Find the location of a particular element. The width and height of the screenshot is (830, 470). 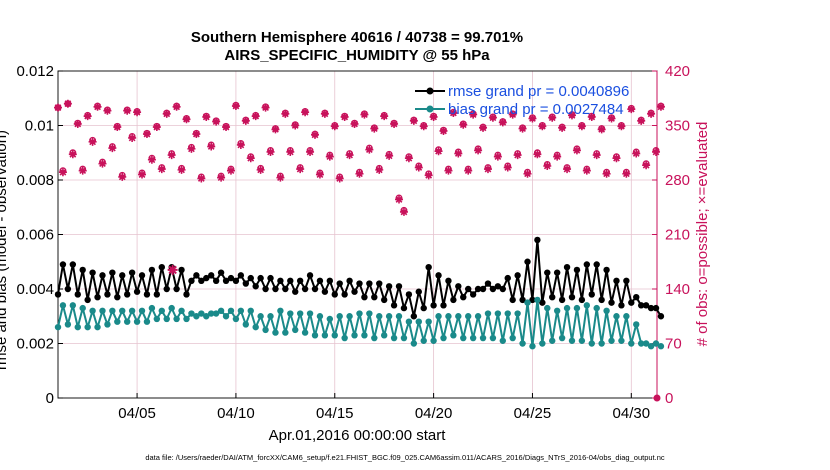

legend-bias-label: bias grand pr = 0.0027484 is located at coordinates (536, 109).